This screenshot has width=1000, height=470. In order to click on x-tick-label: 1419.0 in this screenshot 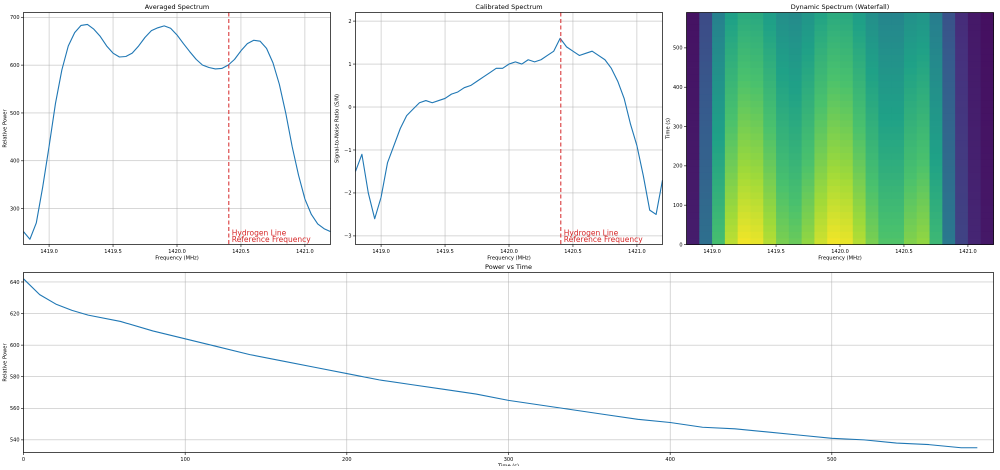, I will do `click(712, 252)`.